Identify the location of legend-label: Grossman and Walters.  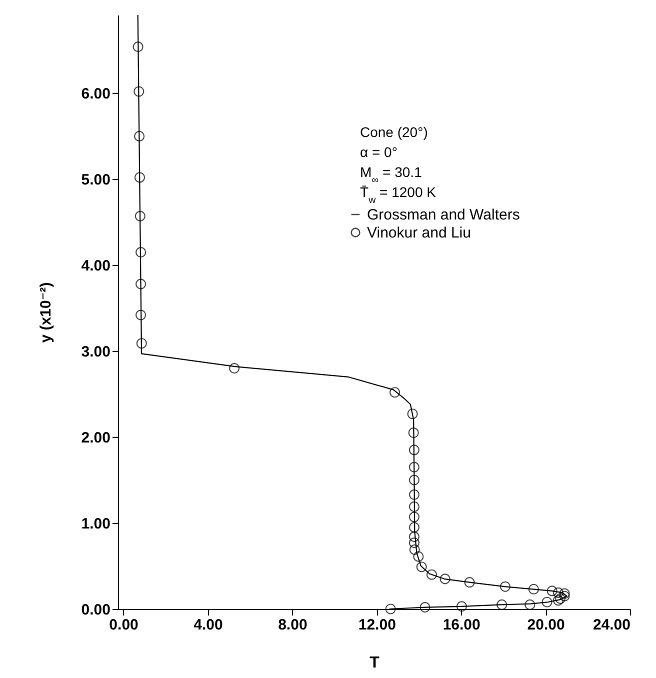
(443, 215).